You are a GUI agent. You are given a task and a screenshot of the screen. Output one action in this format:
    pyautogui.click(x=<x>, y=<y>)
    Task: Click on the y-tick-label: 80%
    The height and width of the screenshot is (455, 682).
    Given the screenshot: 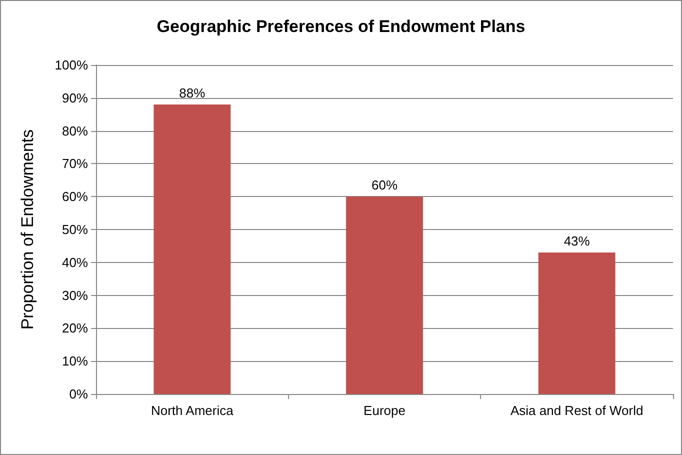 What is the action you would take?
    pyautogui.click(x=75, y=130)
    